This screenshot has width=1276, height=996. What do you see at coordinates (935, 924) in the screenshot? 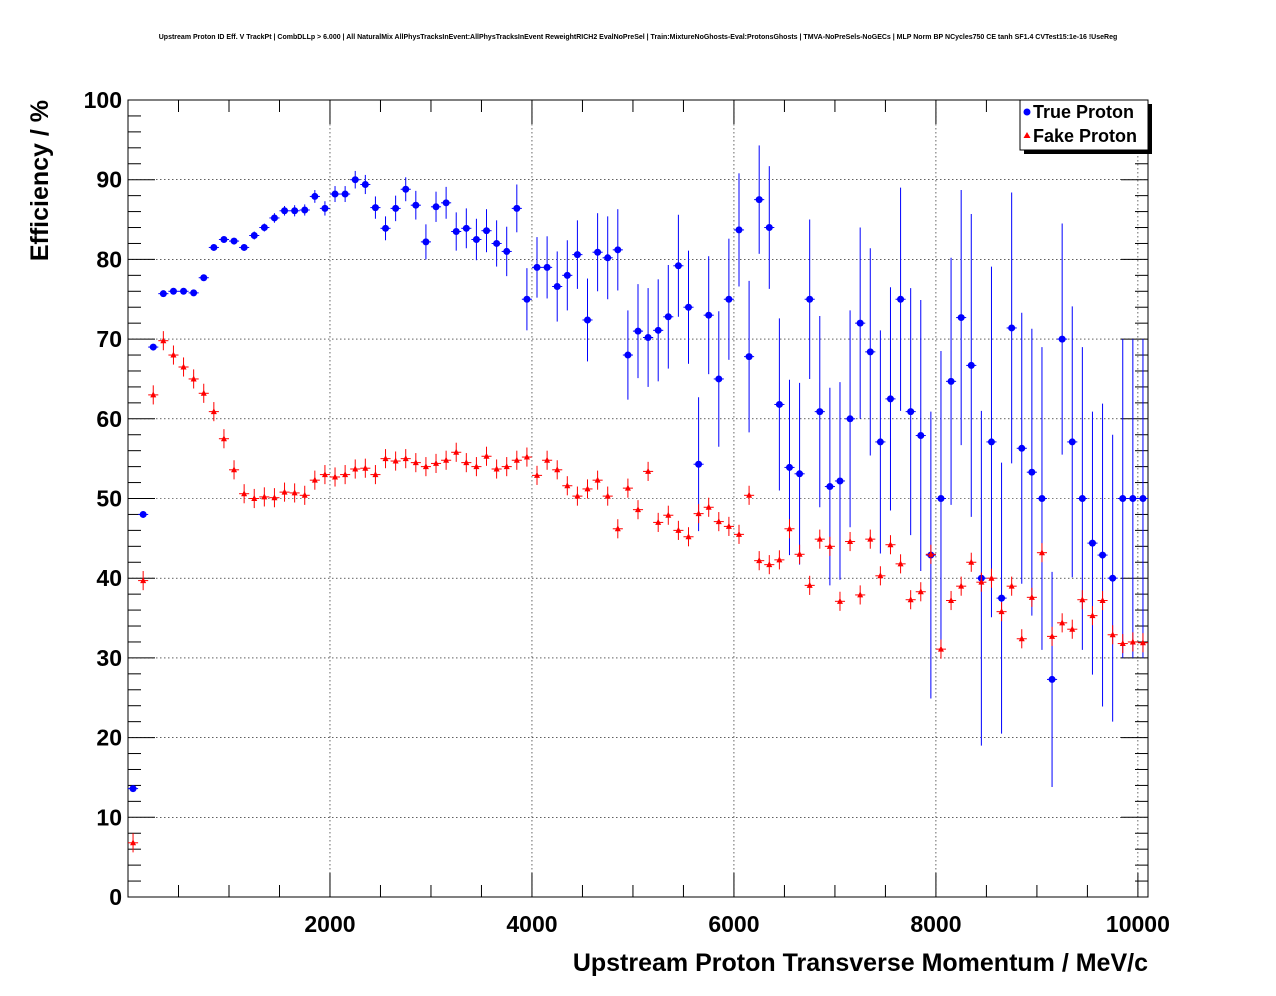
I see `x-tick-label: 8000` at bounding box center [935, 924].